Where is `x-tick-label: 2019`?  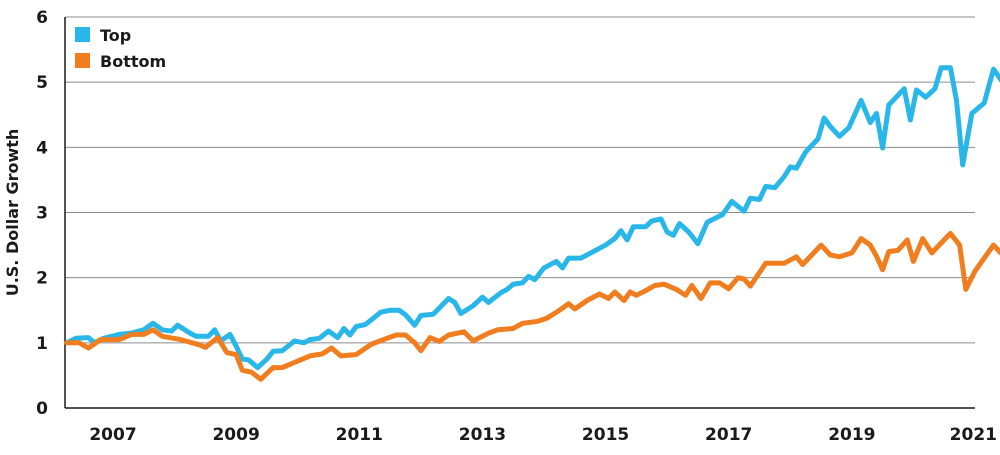 x-tick-label: 2019 is located at coordinates (851, 435).